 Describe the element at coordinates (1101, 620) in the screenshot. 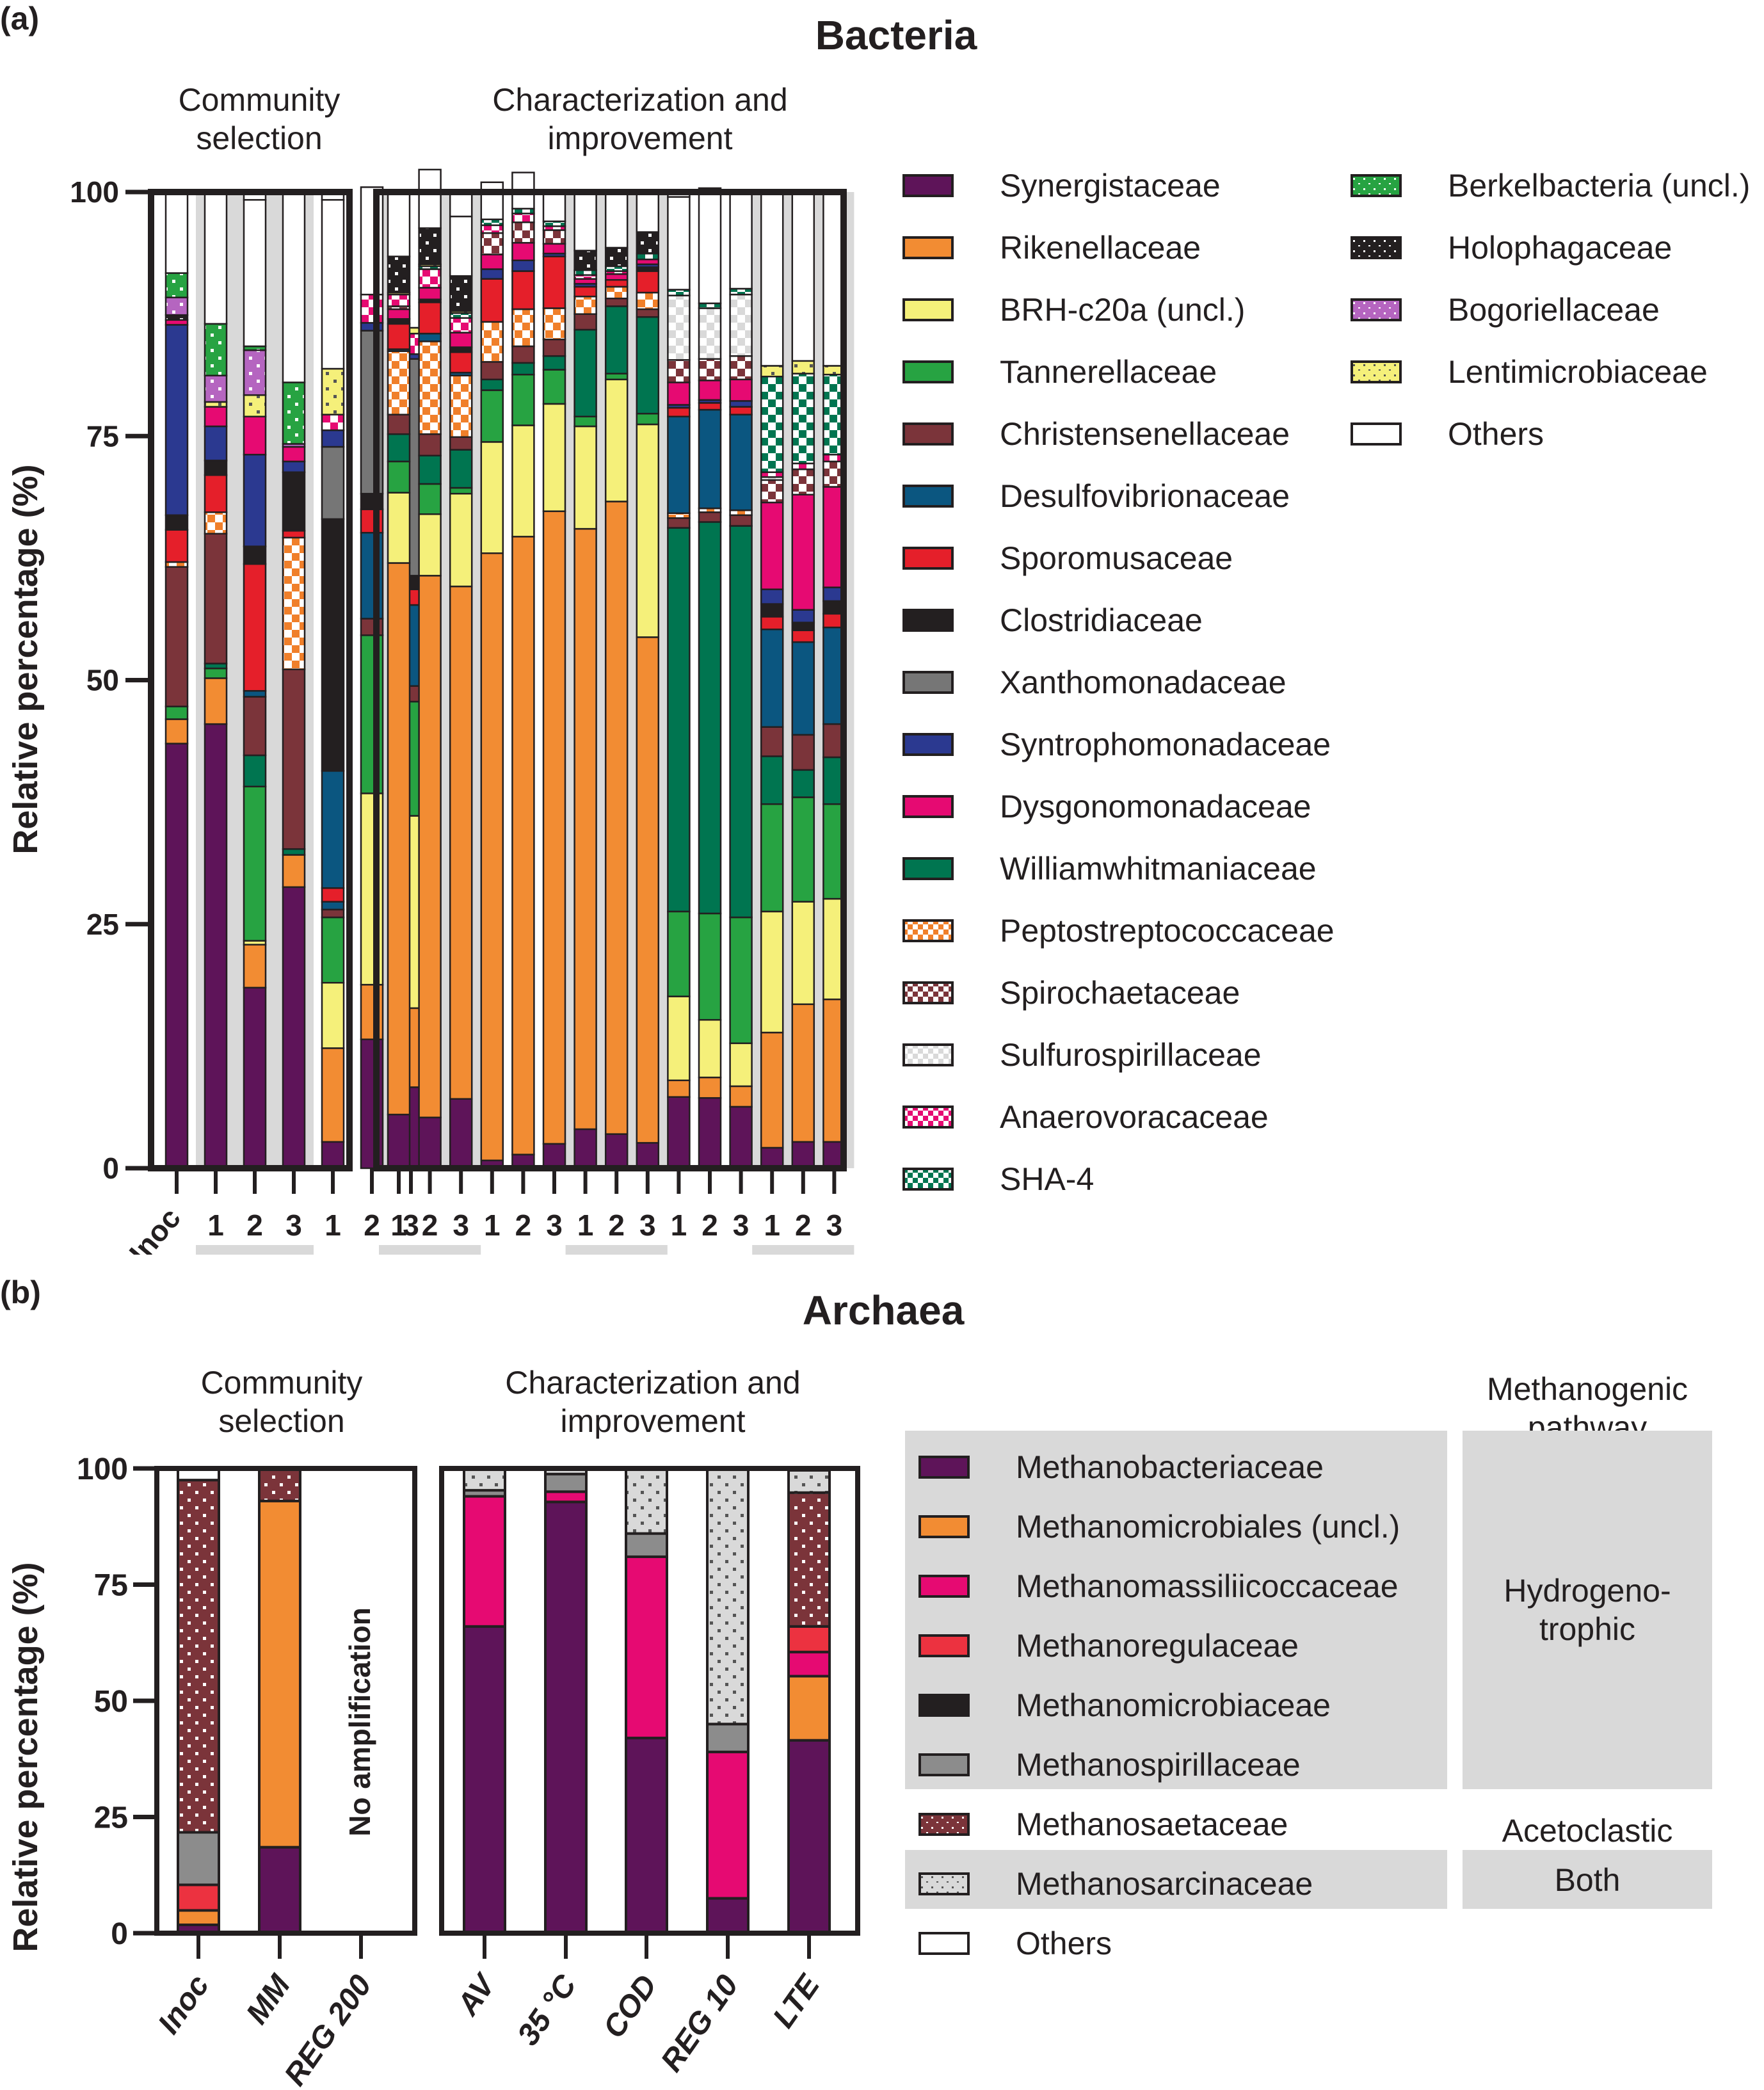

I see `legend-label: Clostridiaceae` at that location.